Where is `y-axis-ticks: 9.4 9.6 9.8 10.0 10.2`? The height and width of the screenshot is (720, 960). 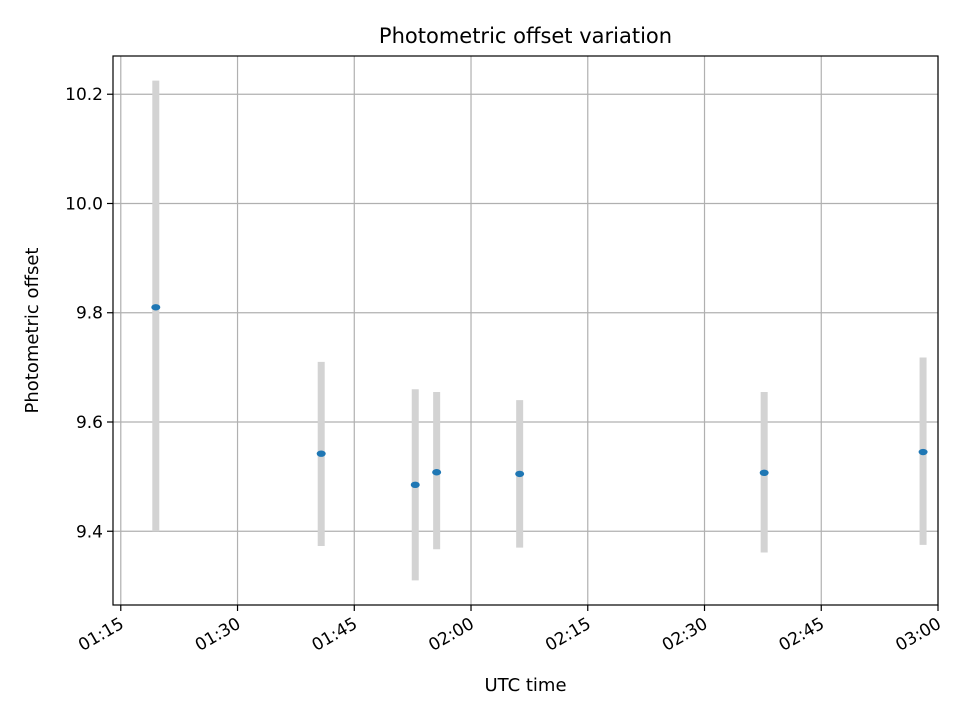 y-axis-ticks: 9.4 9.6 9.8 10.0 10.2 is located at coordinates (89, 313).